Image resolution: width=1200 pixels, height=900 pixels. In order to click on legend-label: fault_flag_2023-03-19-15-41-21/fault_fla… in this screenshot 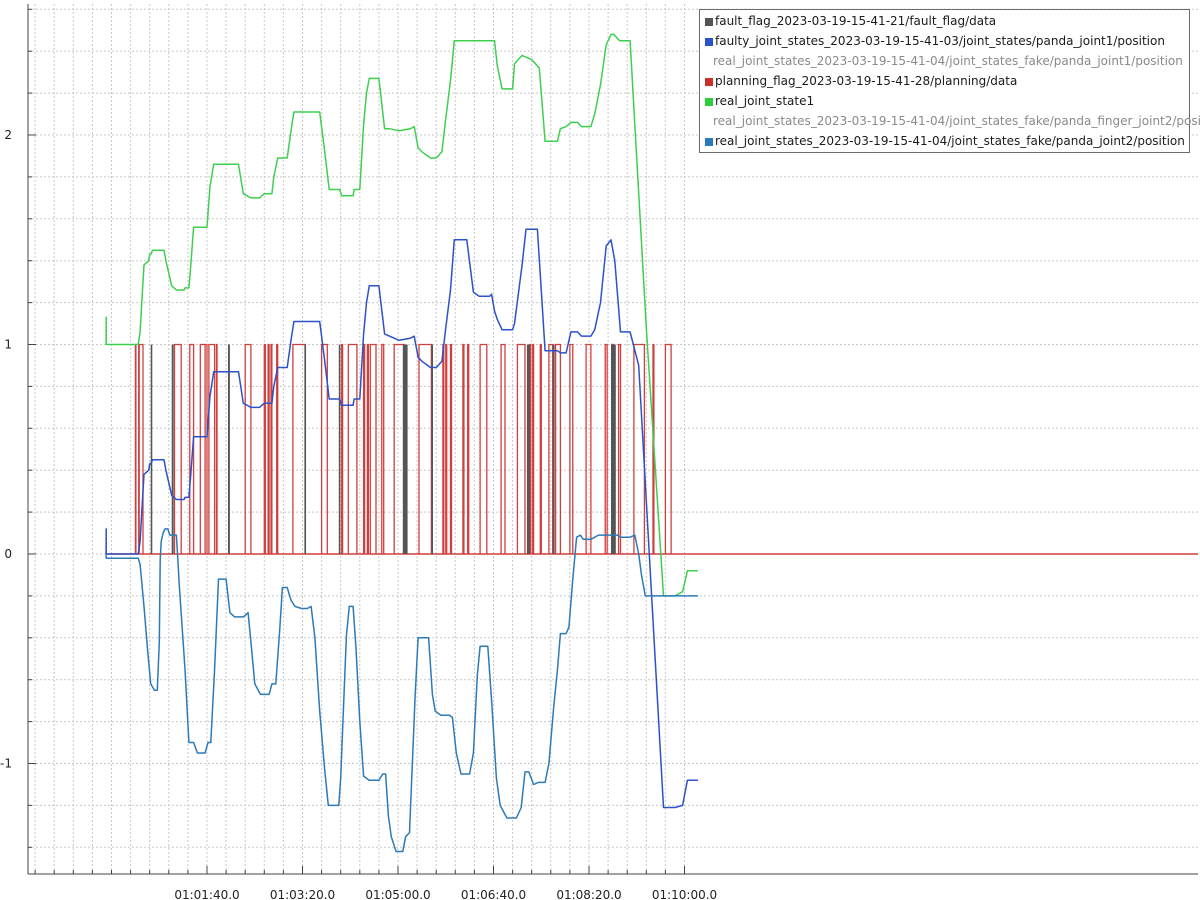, I will do `click(856, 21)`.